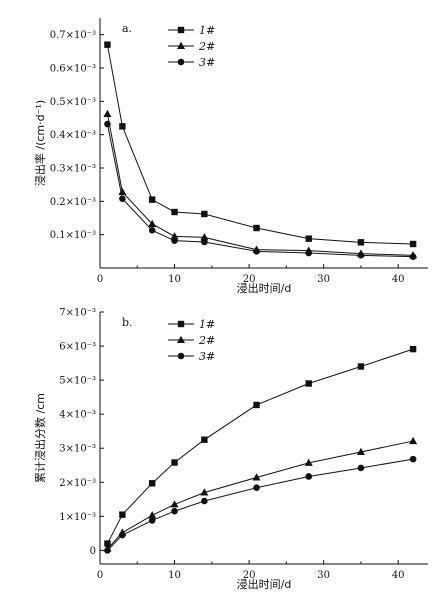 This screenshot has width=444, height=602. What do you see at coordinates (77, 415) in the screenshot?
I see `y-tick-label: 4×10⁻³` at bounding box center [77, 415].